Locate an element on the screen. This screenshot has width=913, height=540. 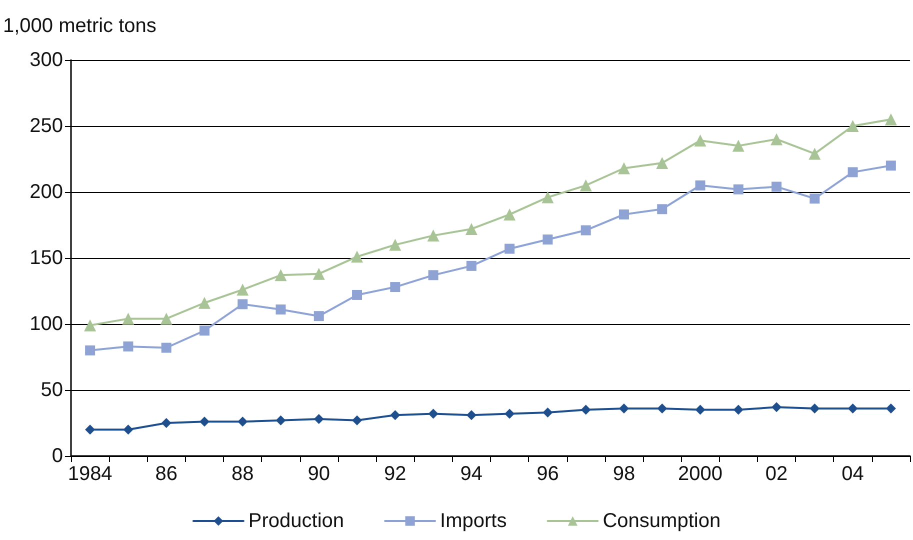
y-tick-label: 300 is located at coordinates (46, 60).